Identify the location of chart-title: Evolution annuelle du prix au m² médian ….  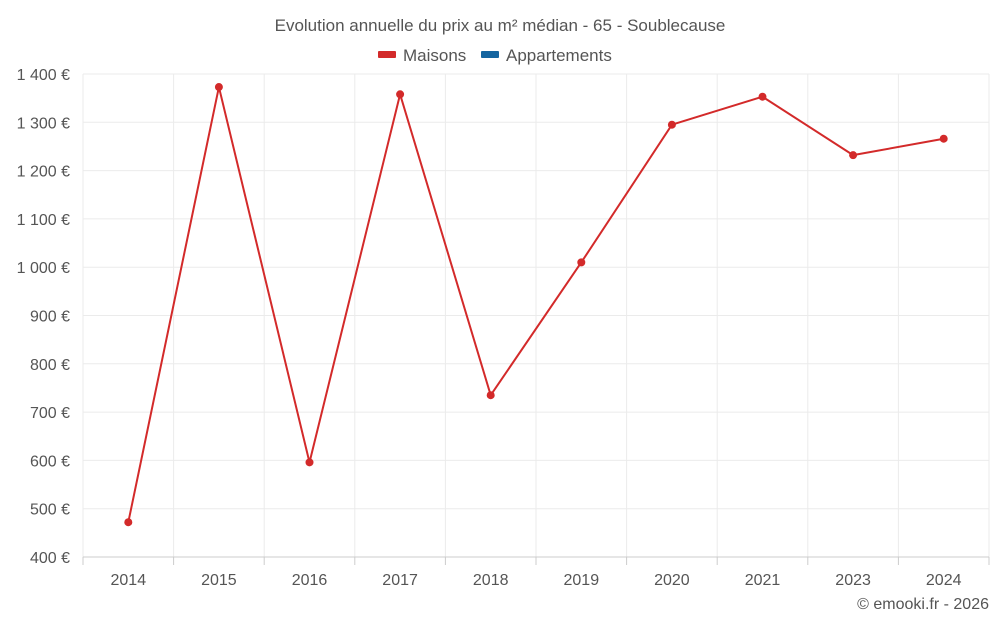
(500, 25).